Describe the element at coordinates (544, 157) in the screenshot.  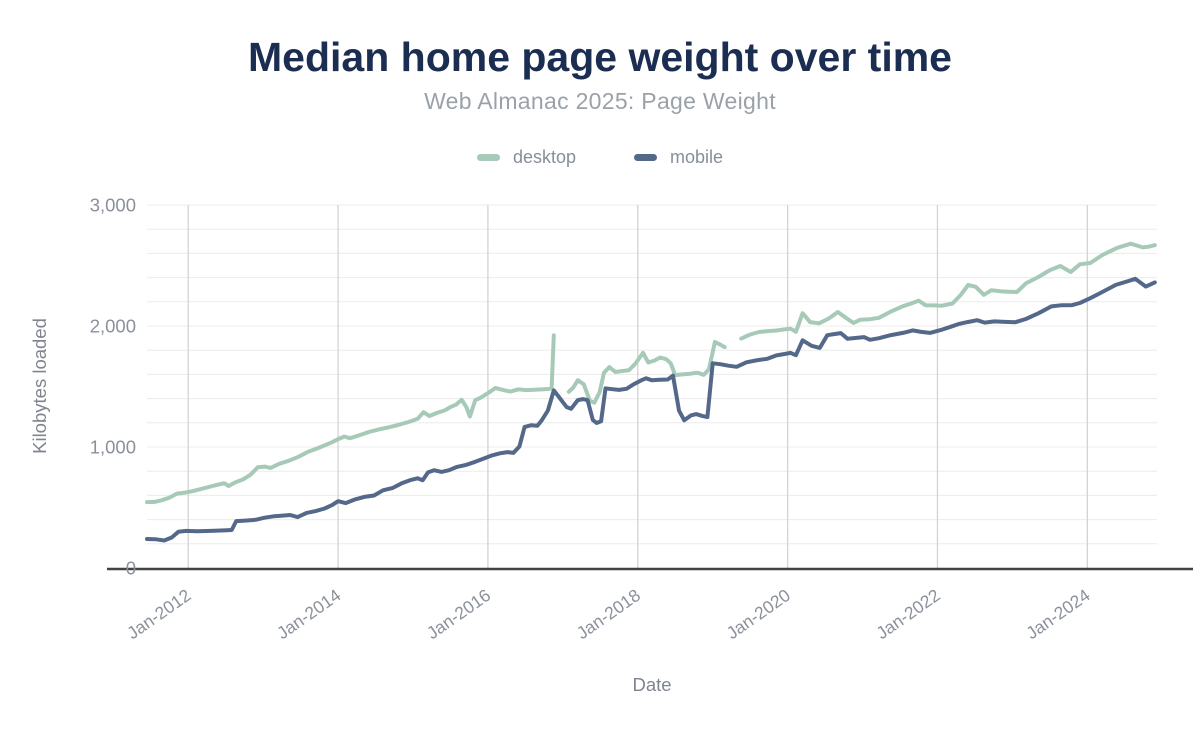
I see `legend-label-desktop: desktop` at that location.